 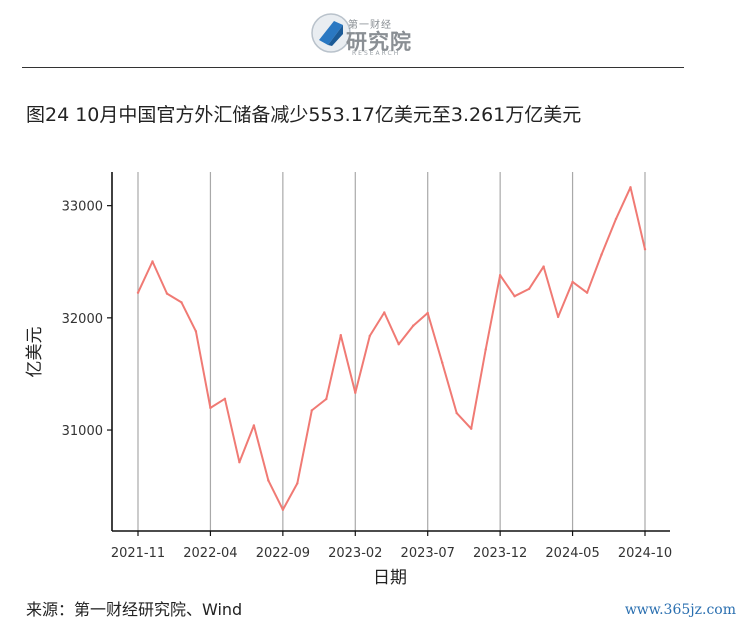 I want to click on header-divider, so click(x=353, y=67).